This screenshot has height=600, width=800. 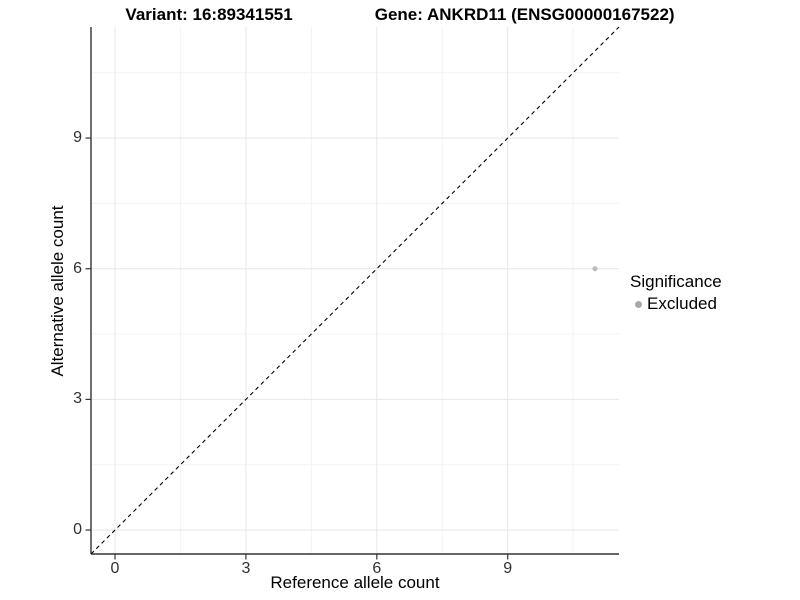 I want to click on legend-entry-label: Excluded, so click(x=682, y=303).